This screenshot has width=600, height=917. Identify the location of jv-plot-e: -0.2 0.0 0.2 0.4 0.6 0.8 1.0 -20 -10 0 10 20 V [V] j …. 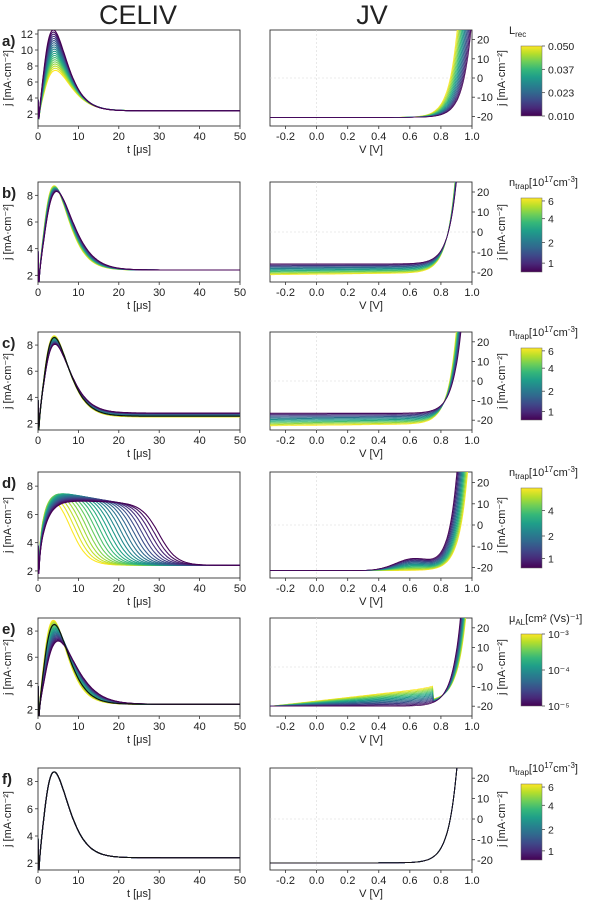
(388, 681).